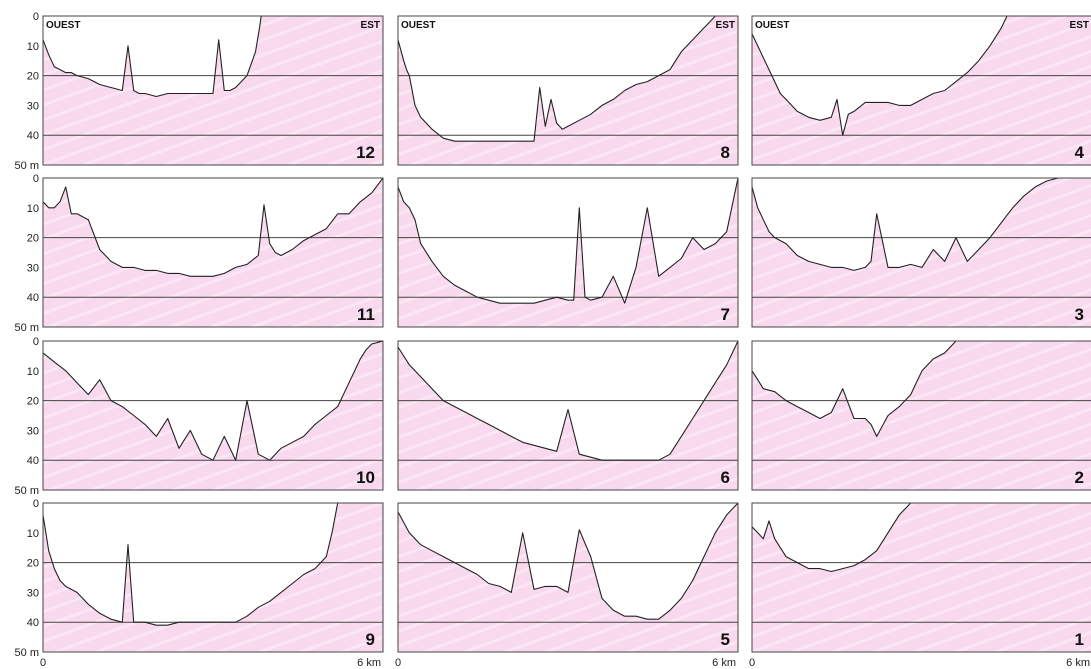  What do you see at coordinates (1079, 639) in the screenshot?
I see `profile-number-1: 1` at bounding box center [1079, 639].